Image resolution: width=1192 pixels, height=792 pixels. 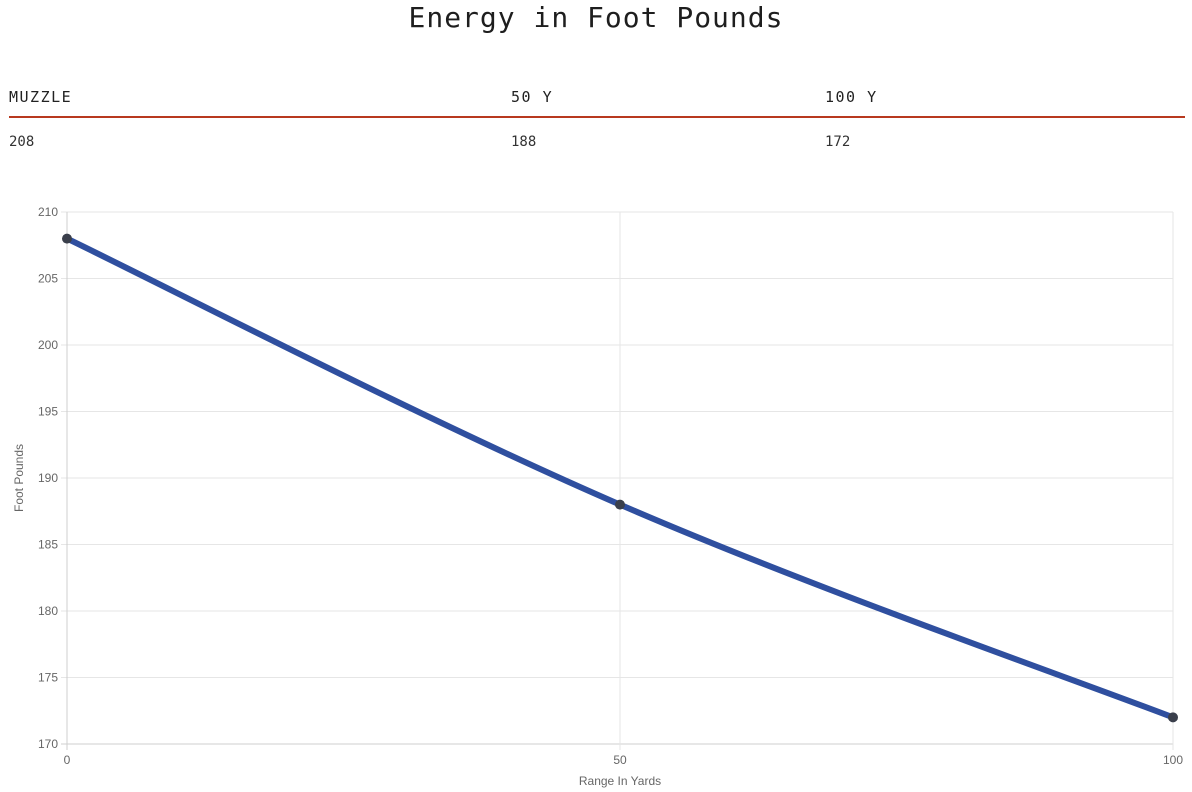 I want to click on y-tick-label: 175, so click(x=48, y=678).